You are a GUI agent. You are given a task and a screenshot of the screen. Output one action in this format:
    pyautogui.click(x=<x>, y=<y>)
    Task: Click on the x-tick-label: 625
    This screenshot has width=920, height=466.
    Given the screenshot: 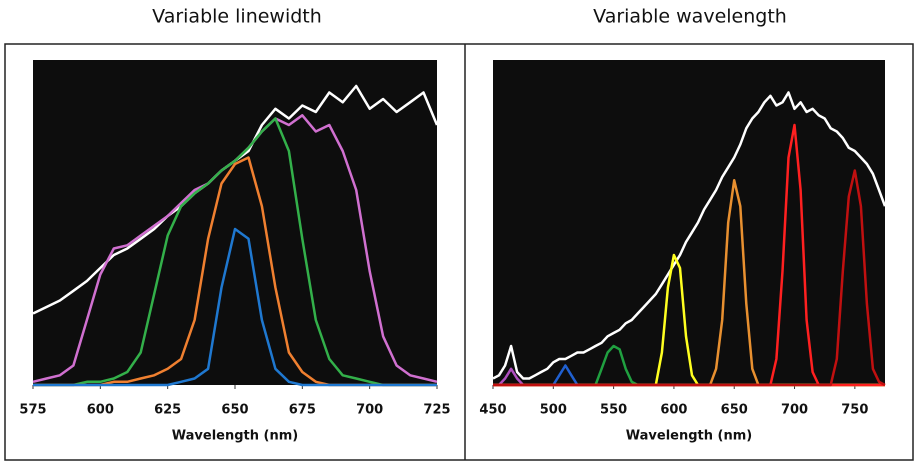 What is the action you would take?
    pyautogui.click(x=167, y=410)
    